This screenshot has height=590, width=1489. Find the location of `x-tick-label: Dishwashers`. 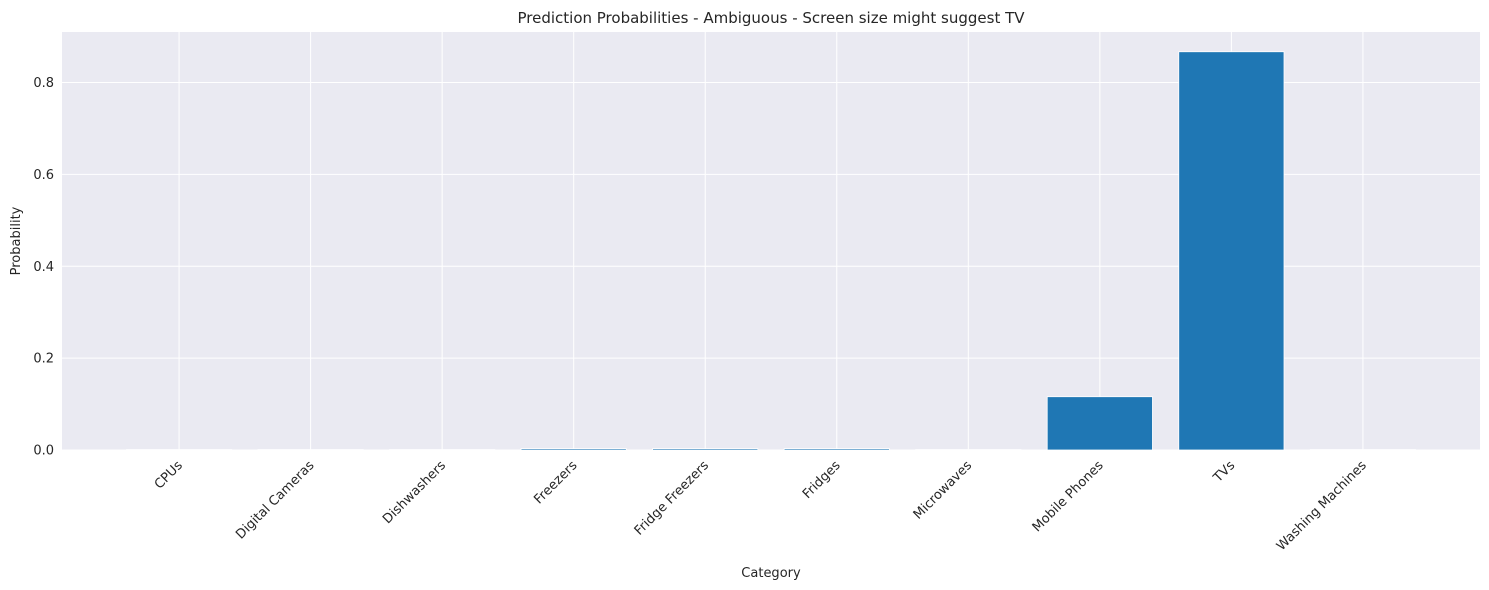

x-tick-label: Dishwashers is located at coordinates (414, 492).